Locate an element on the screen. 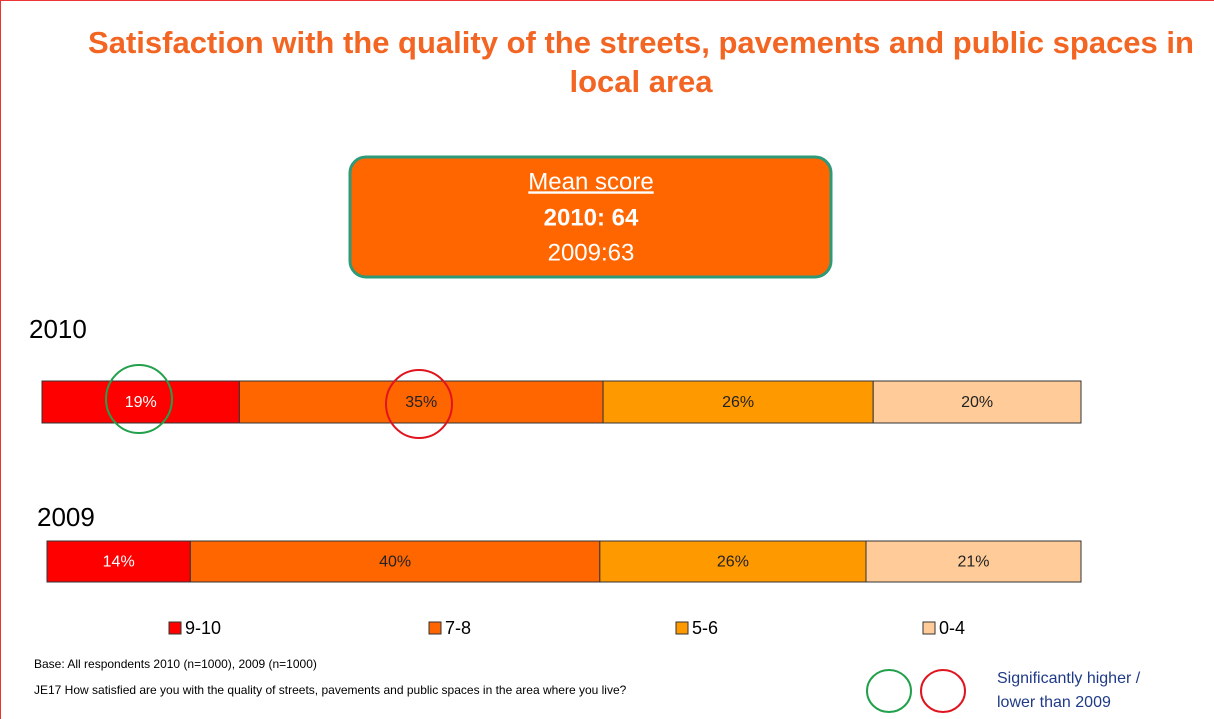  value-label: 14% is located at coordinates (119, 562).